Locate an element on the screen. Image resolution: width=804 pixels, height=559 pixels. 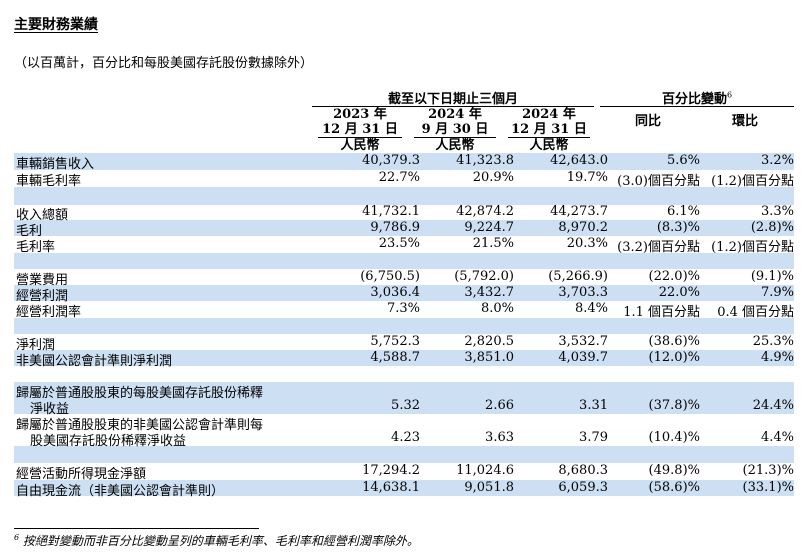
footnote: 6 按絕對變動而非百分比變動呈列的車輛毛利率、毛利率和經營利潤率除外。 is located at coordinates (216, 540).